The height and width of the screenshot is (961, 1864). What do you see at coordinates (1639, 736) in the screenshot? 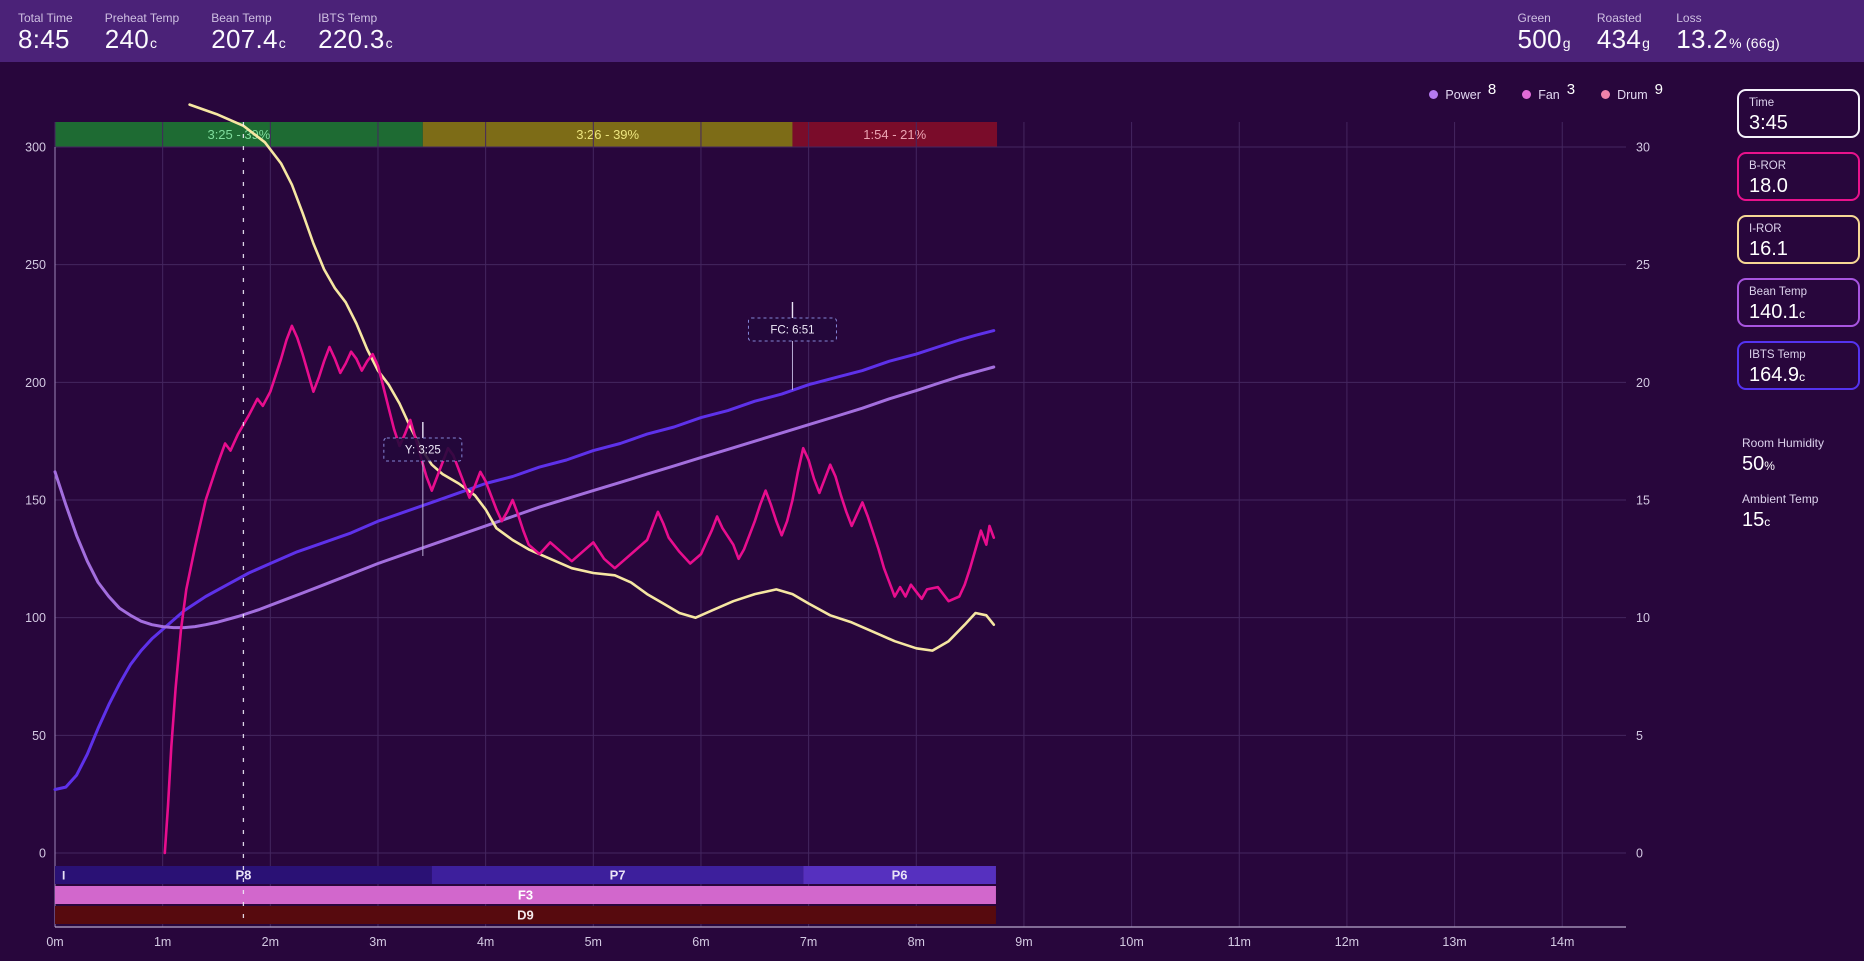
I see `y-axis-right-tick: 5` at bounding box center [1639, 736].